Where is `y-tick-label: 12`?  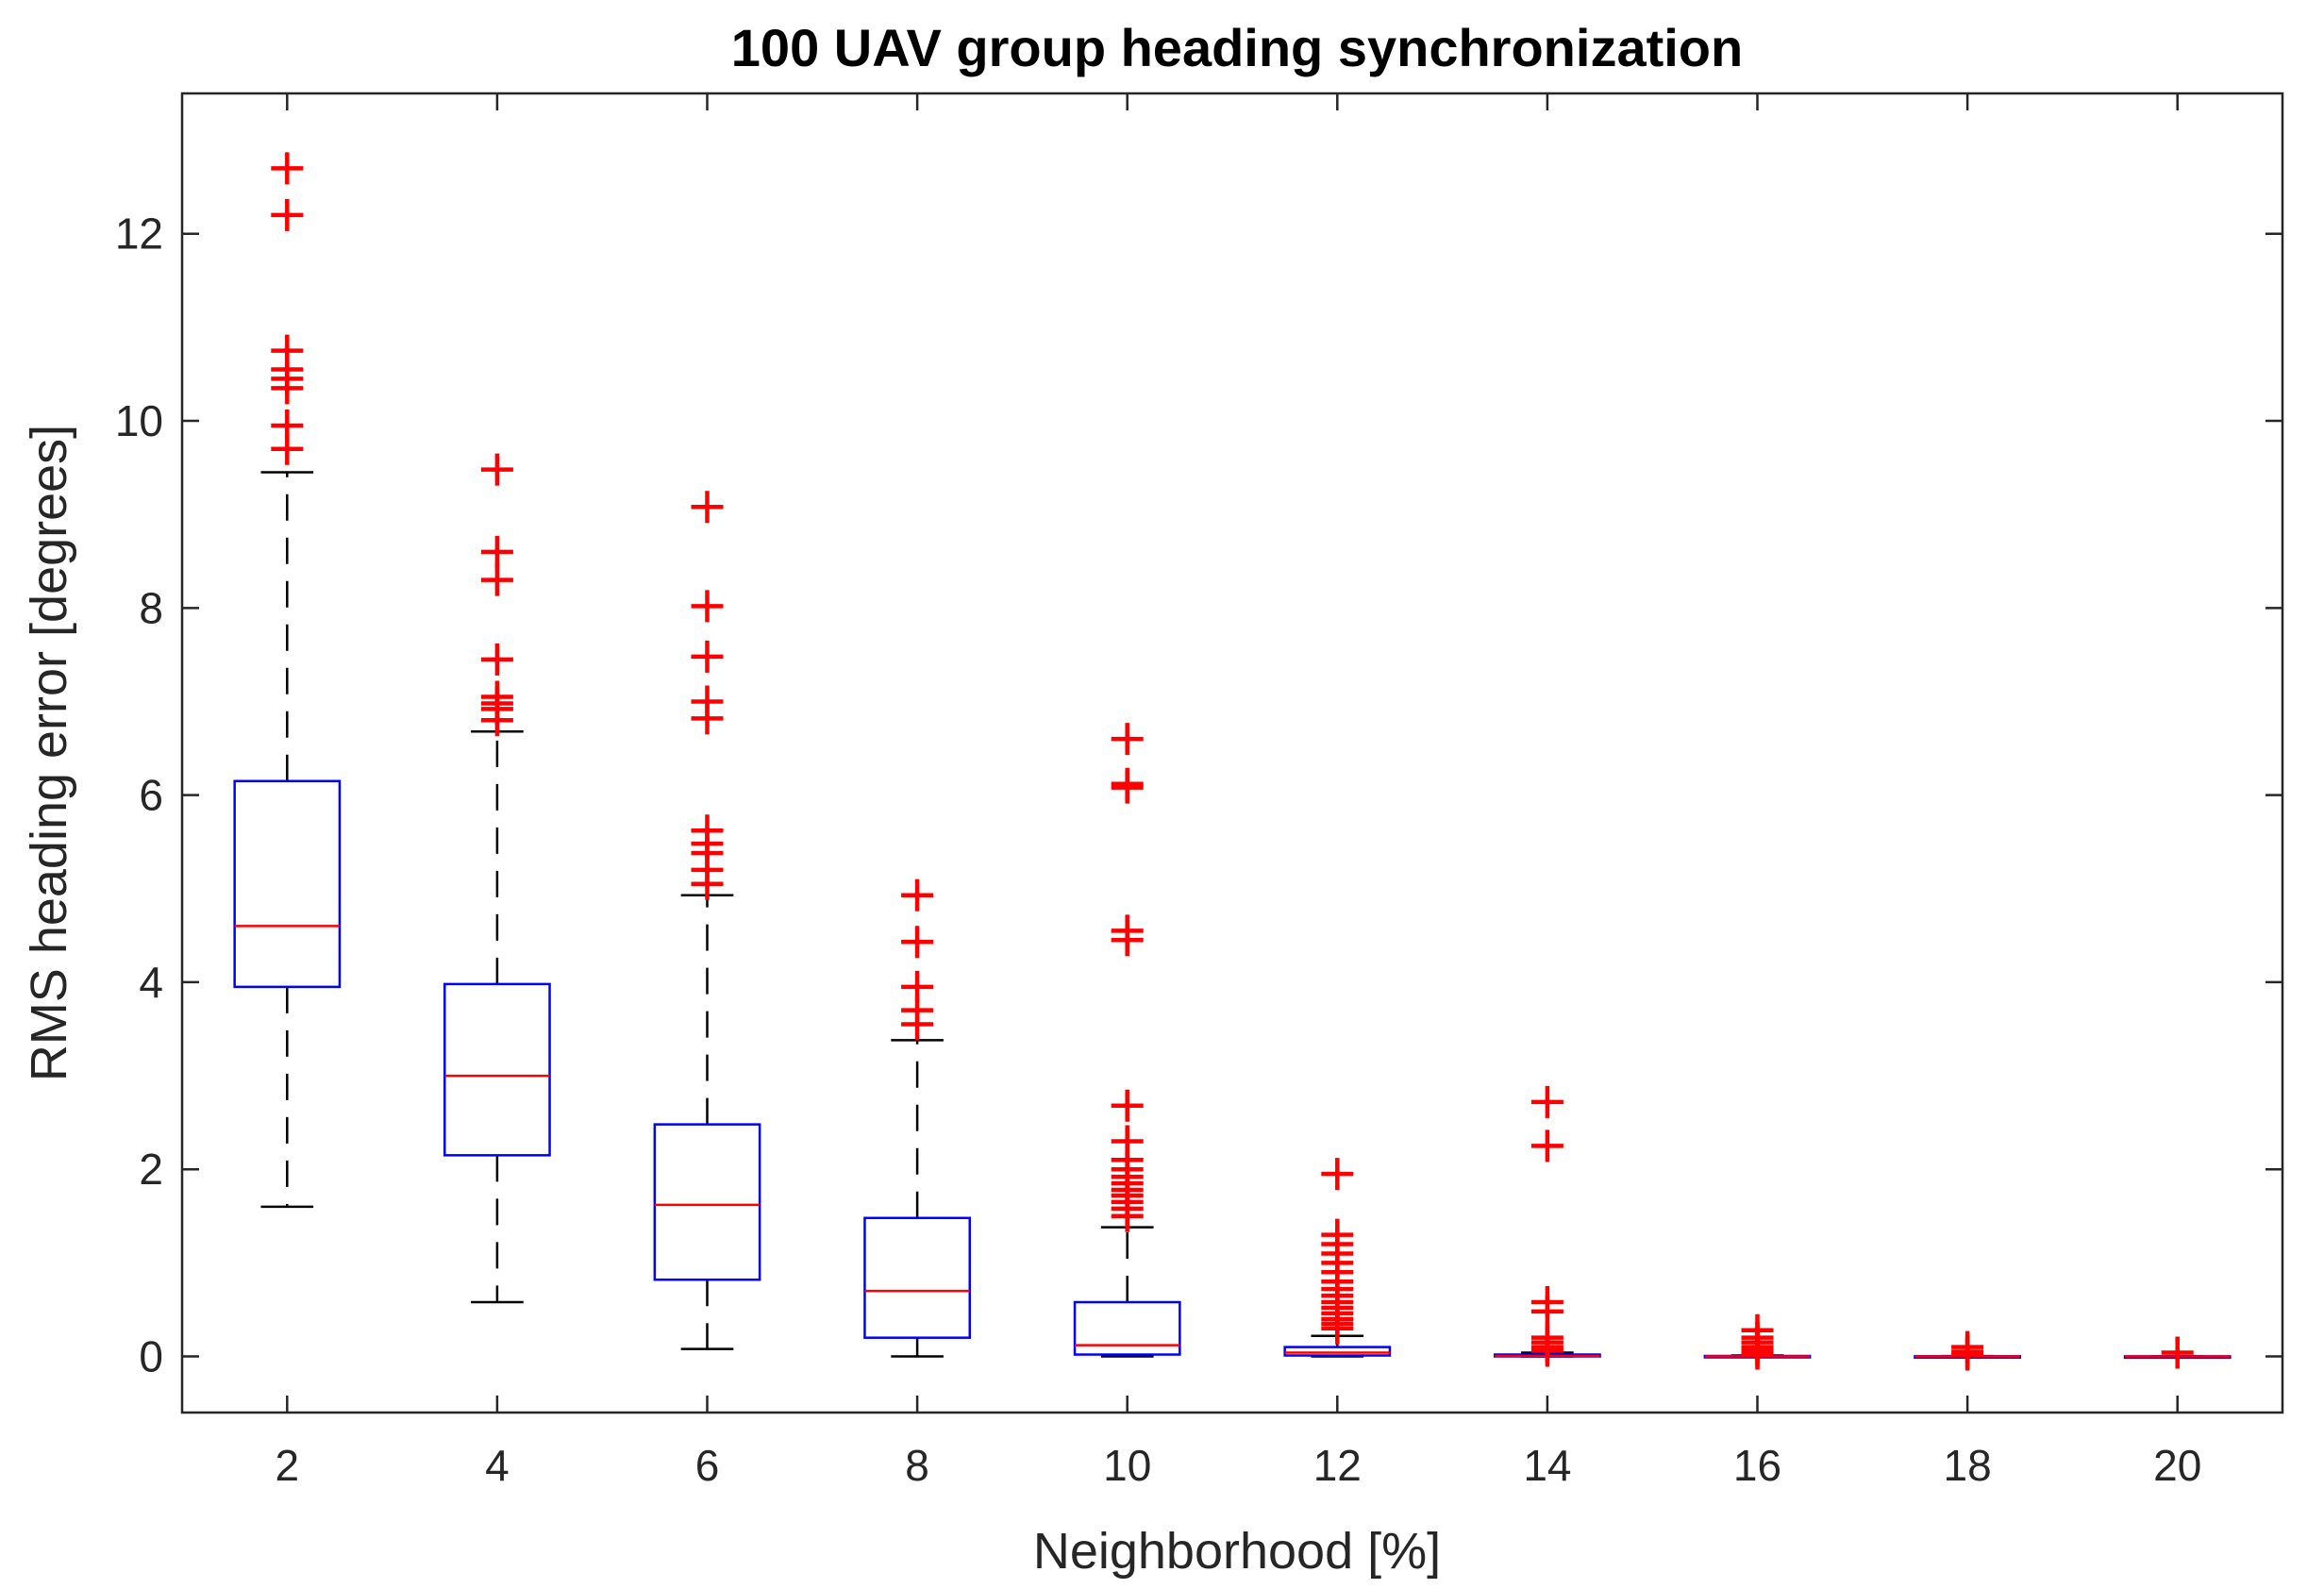
y-tick-label: 12 is located at coordinates (139, 234).